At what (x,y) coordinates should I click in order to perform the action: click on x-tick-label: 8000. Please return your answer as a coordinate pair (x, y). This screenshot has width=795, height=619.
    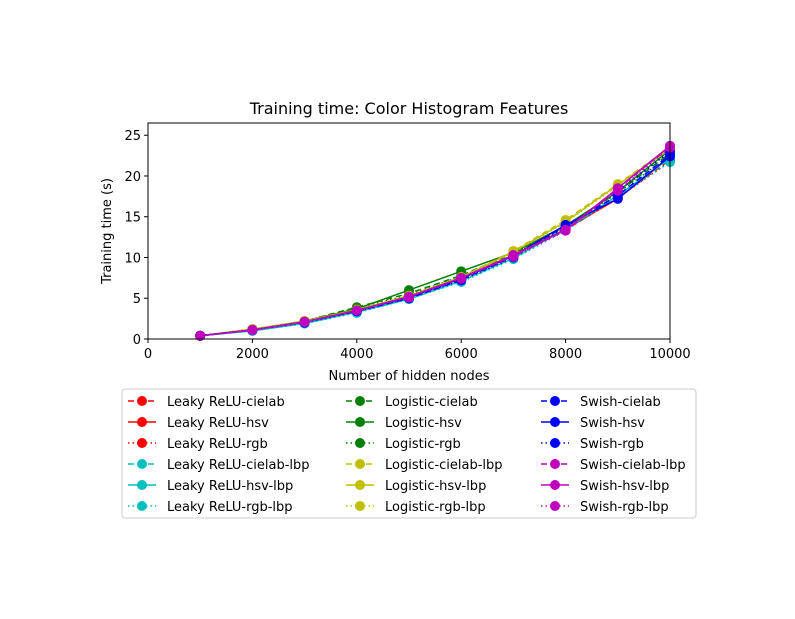
    Looking at the image, I should click on (565, 354).